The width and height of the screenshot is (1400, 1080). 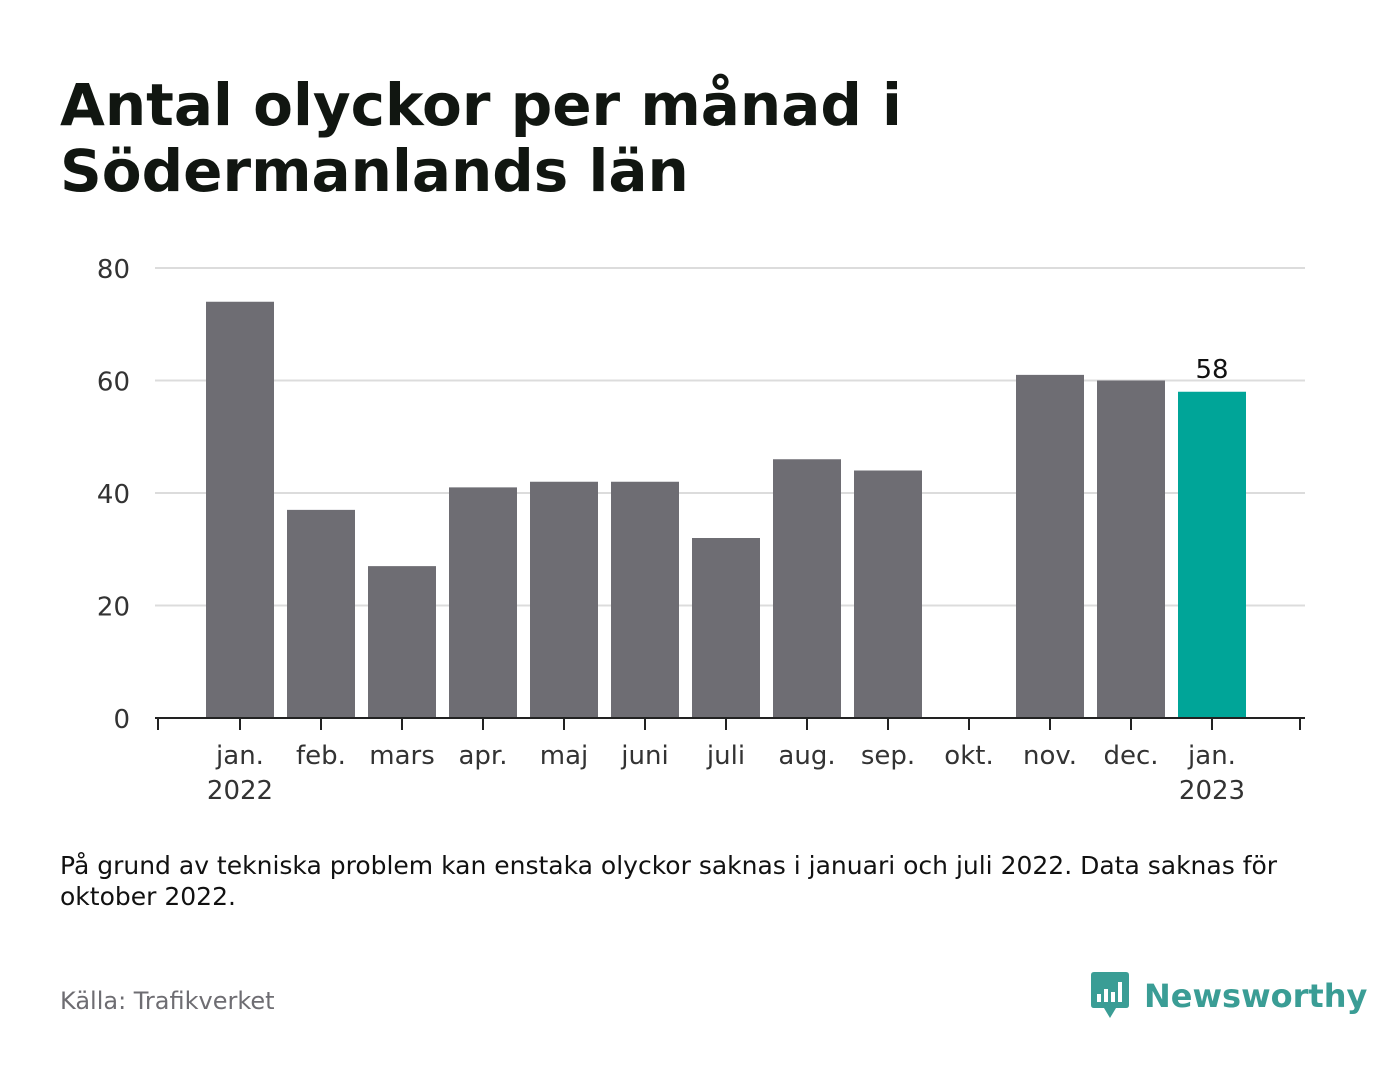 What do you see at coordinates (167, 1001) in the screenshot?
I see `source-credit: Källa: Trafikverket` at bounding box center [167, 1001].